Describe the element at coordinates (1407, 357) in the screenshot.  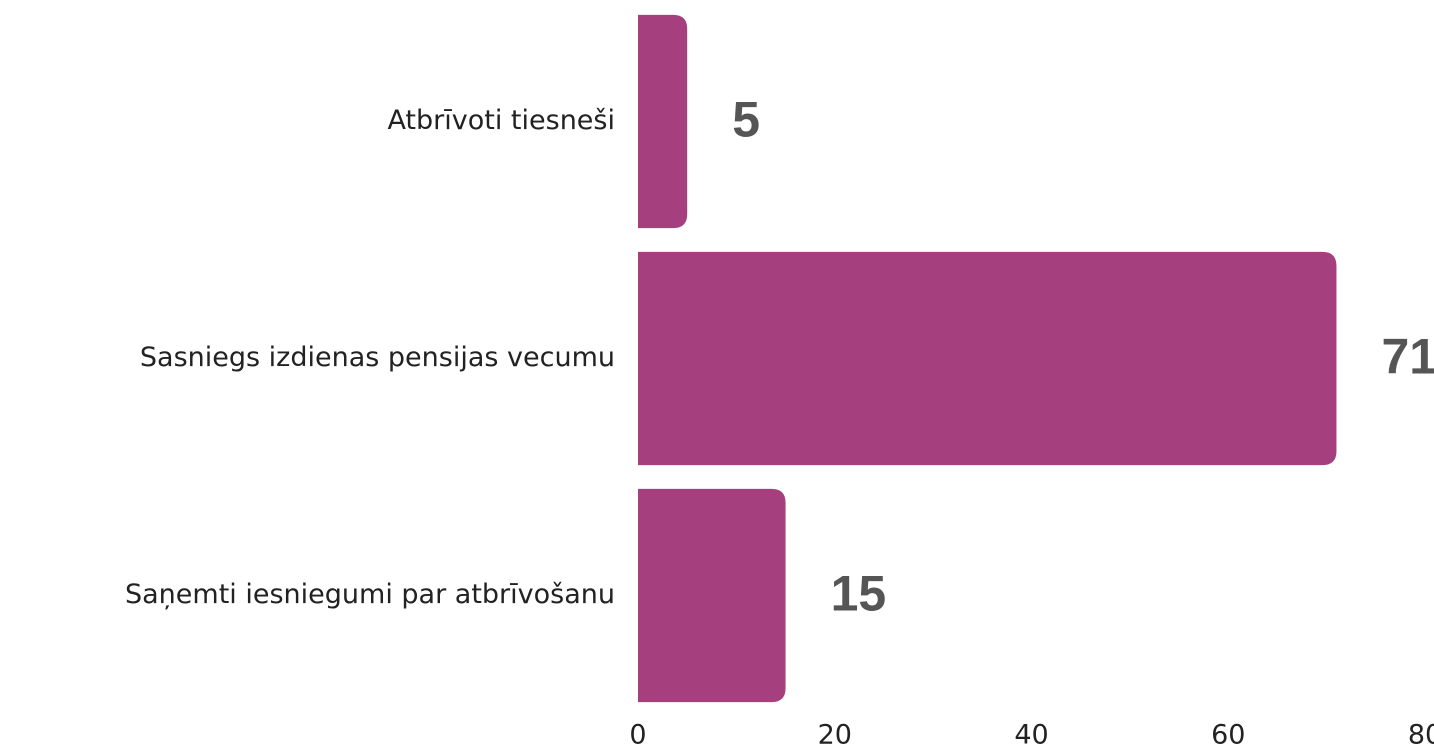
I see `value-label: 71` at that location.